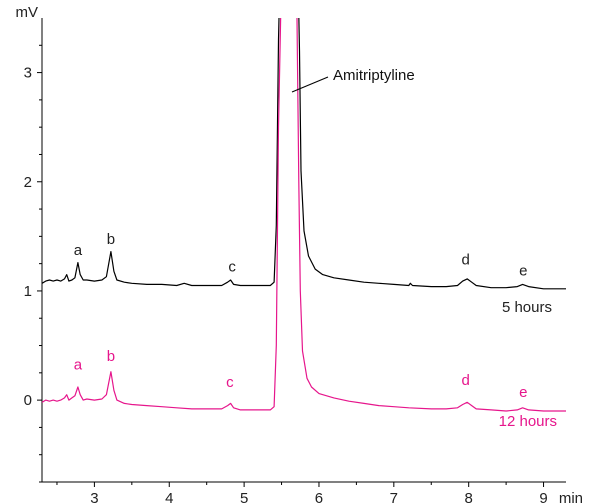 Image resolution: width=590 pixels, height=504 pixels. I want to click on x-tick-label: 8, so click(469, 497).